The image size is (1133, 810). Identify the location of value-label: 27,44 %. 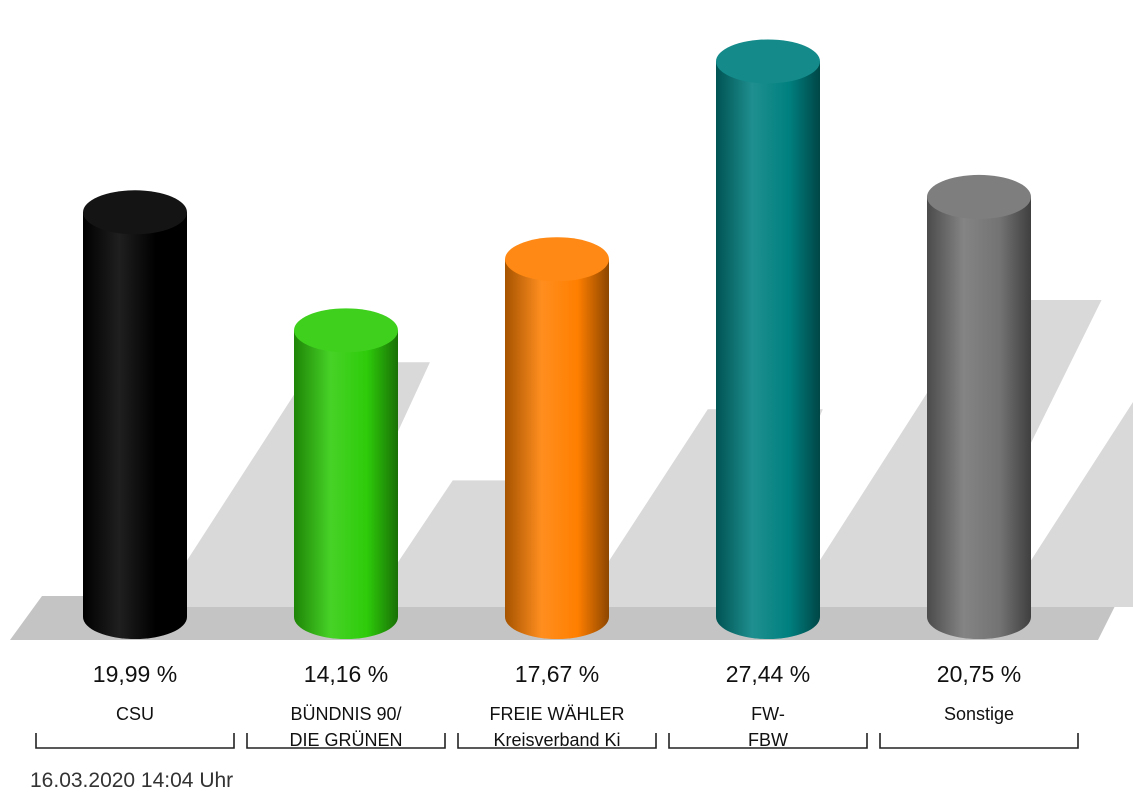
(768, 674).